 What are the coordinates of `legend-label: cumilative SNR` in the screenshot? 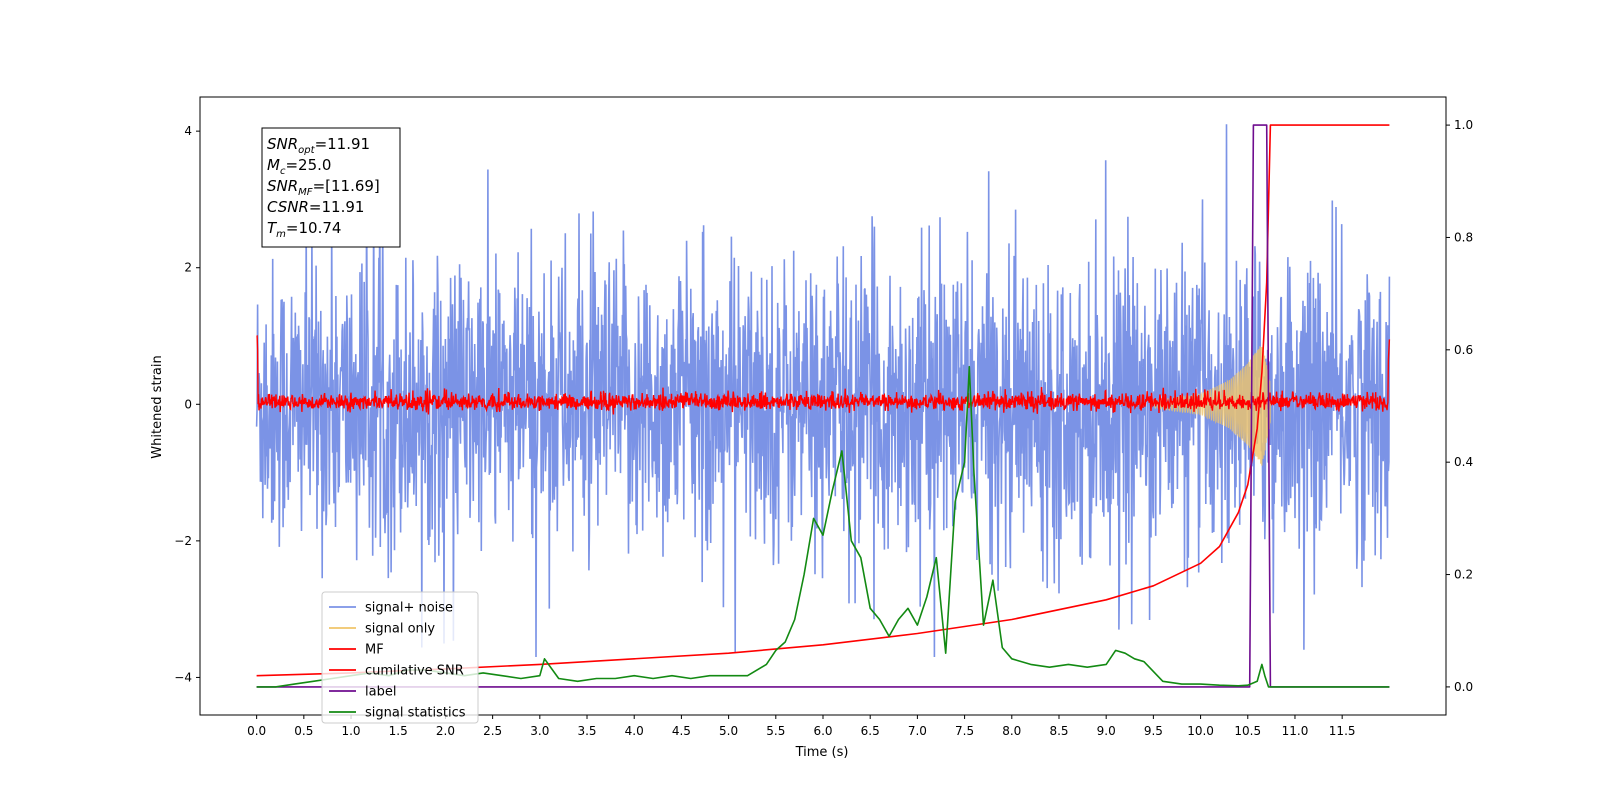 It's located at (414, 671).